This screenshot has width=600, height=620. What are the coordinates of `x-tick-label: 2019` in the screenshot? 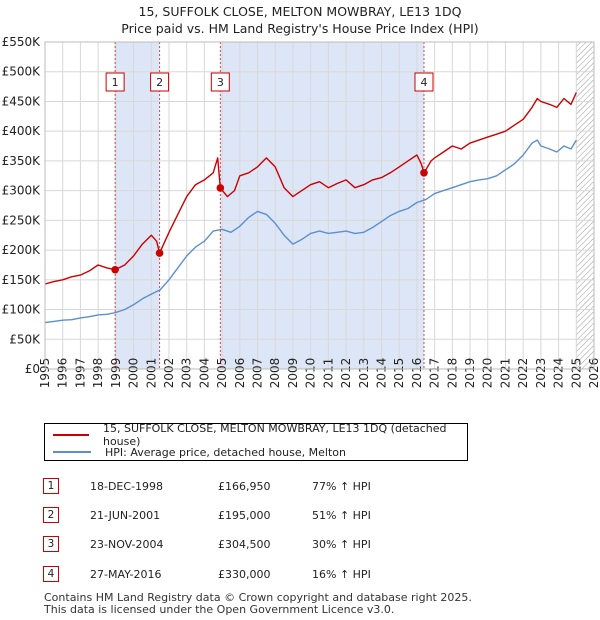 It's located at (470, 373).